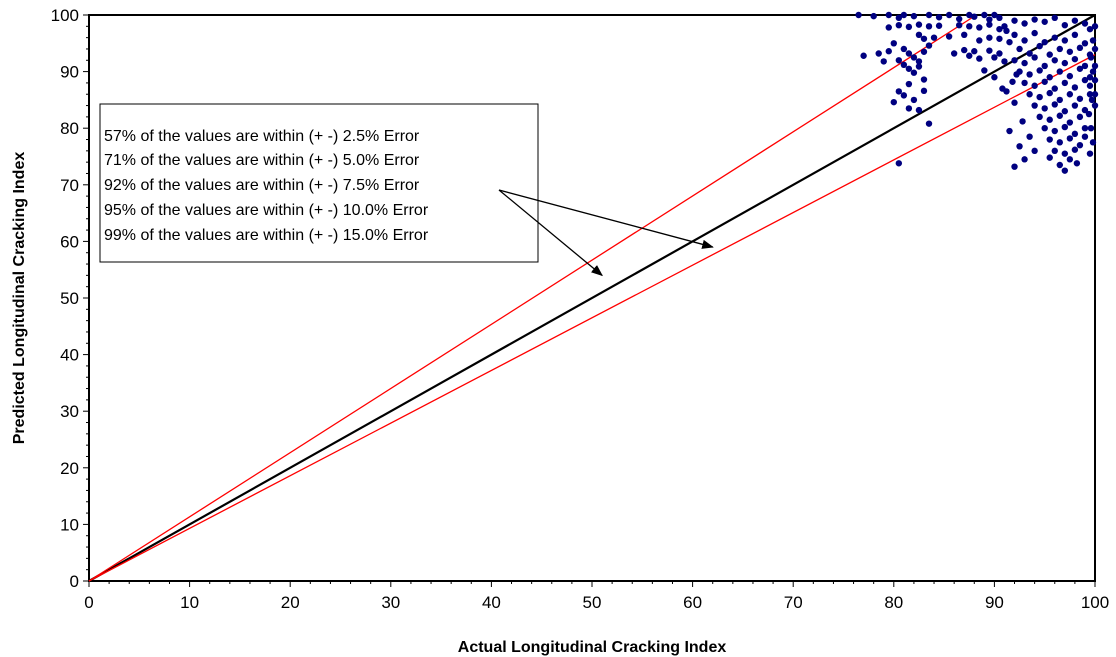 The image size is (1116, 657). I want to click on x-axis-title: Actual Longitudinal Cracking Index, so click(592, 647).